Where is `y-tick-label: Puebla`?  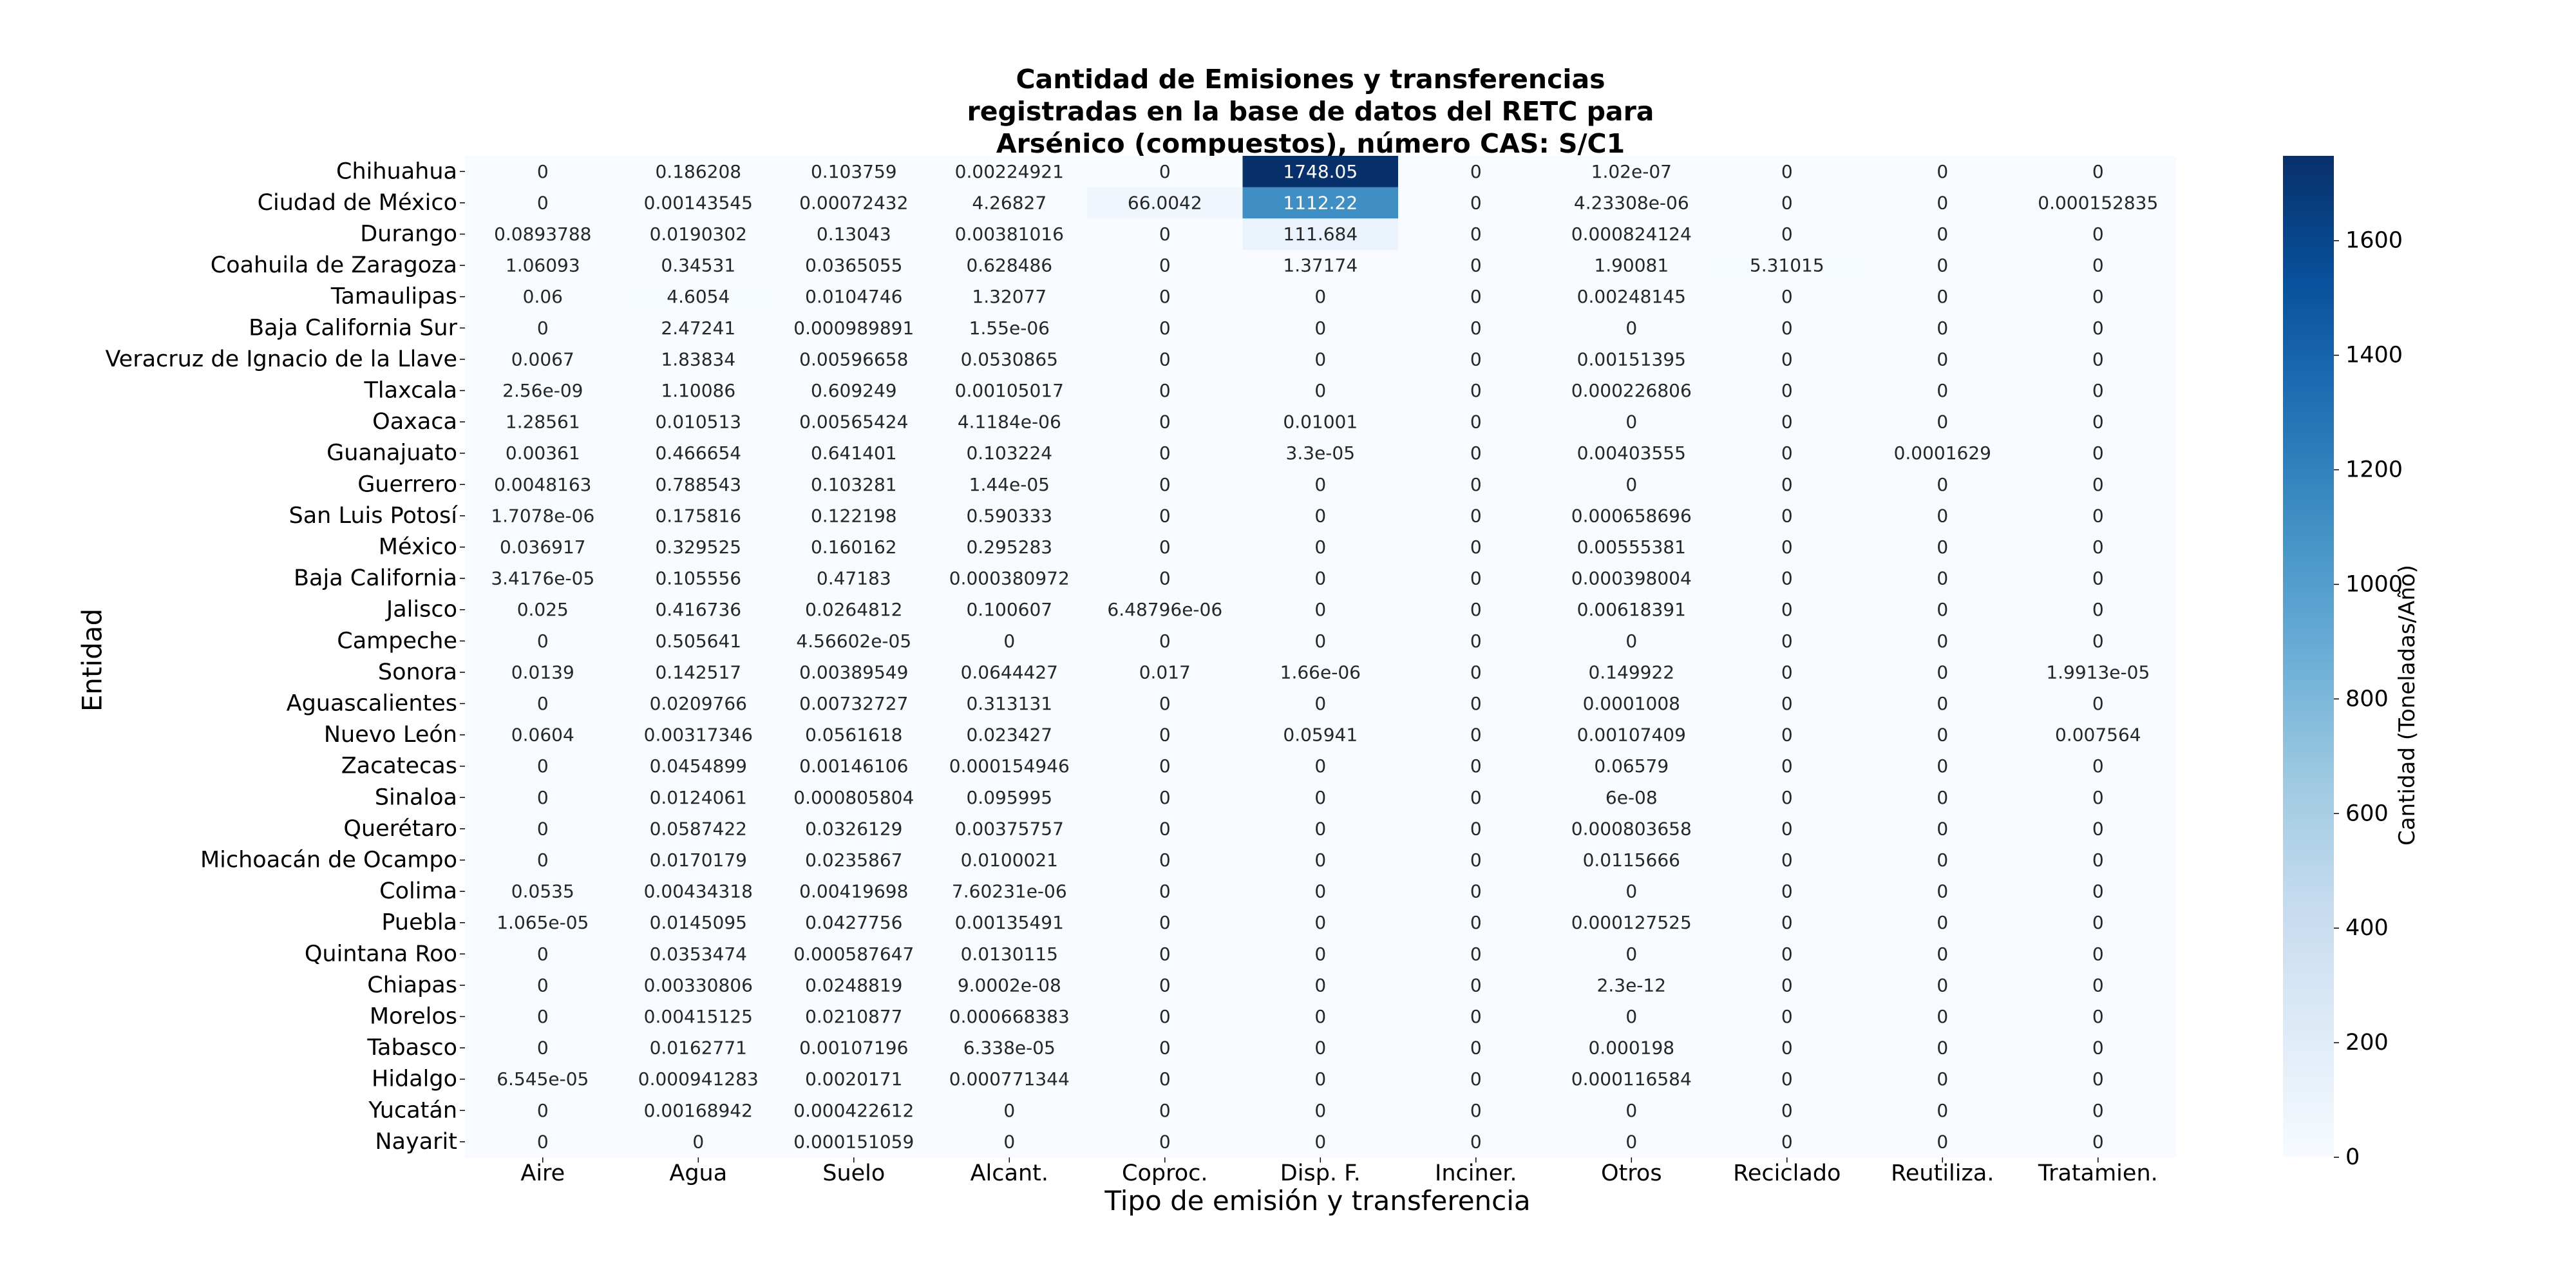
y-tick-label: Puebla is located at coordinates (419, 923).